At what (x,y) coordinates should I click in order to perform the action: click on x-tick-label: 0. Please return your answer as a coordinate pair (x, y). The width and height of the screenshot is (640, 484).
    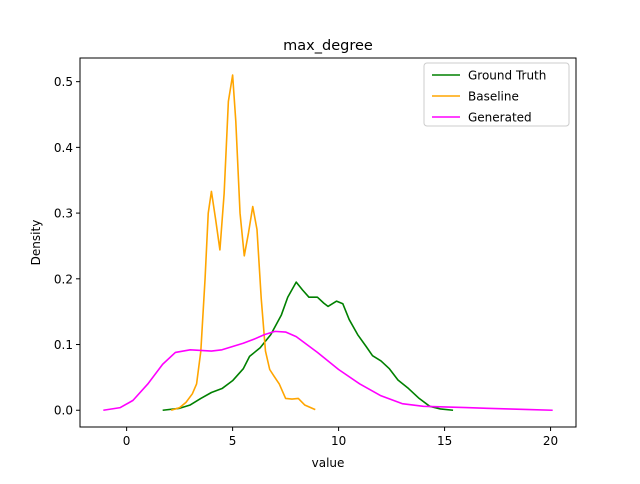
    Looking at the image, I should click on (127, 441).